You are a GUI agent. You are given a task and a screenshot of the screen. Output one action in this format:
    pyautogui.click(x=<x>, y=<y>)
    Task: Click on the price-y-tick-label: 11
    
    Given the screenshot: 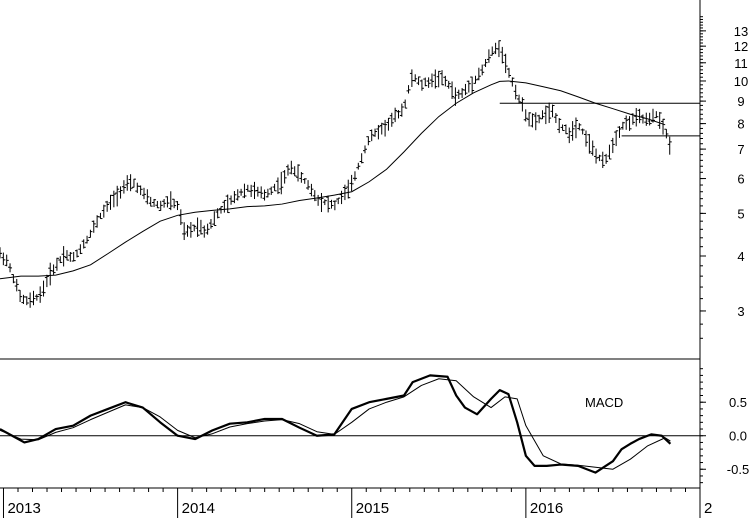 What is the action you would take?
    pyautogui.click(x=741, y=63)
    